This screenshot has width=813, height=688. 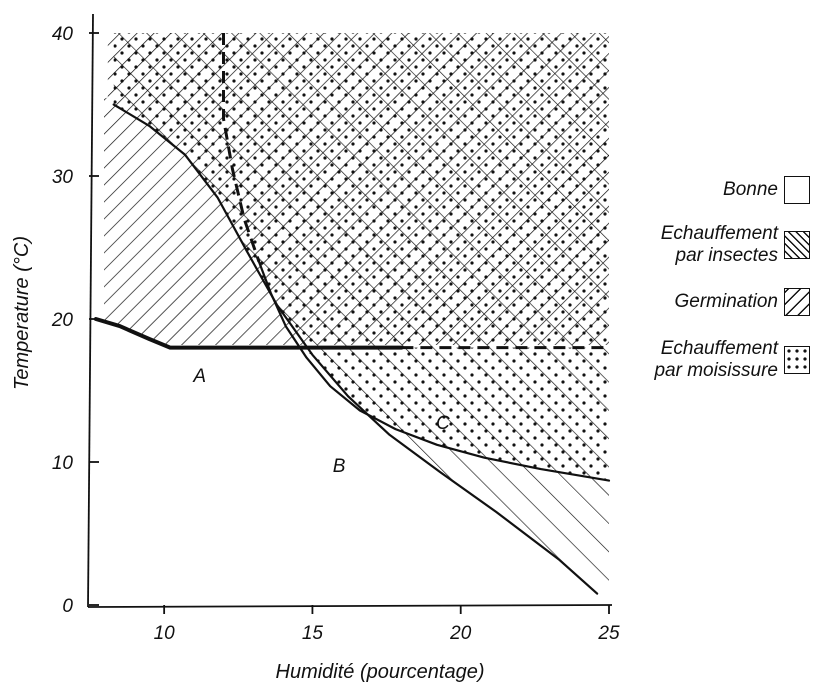 What do you see at coordinates (165, 633) in the screenshot?
I see `x-tick-label: 10` at bounding box center [165, 633].